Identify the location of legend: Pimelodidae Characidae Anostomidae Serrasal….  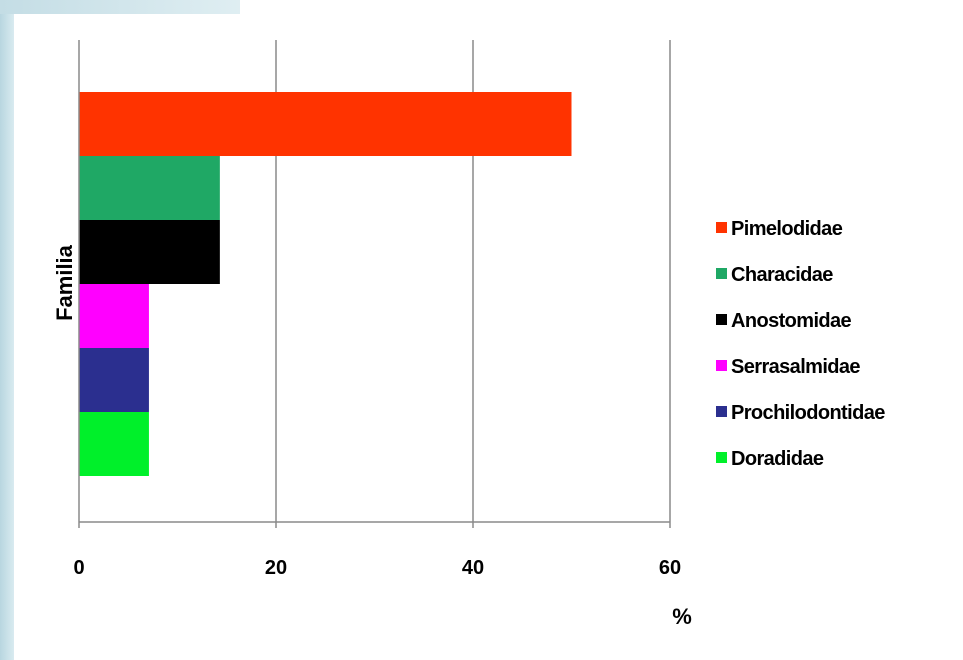
(801, 344).